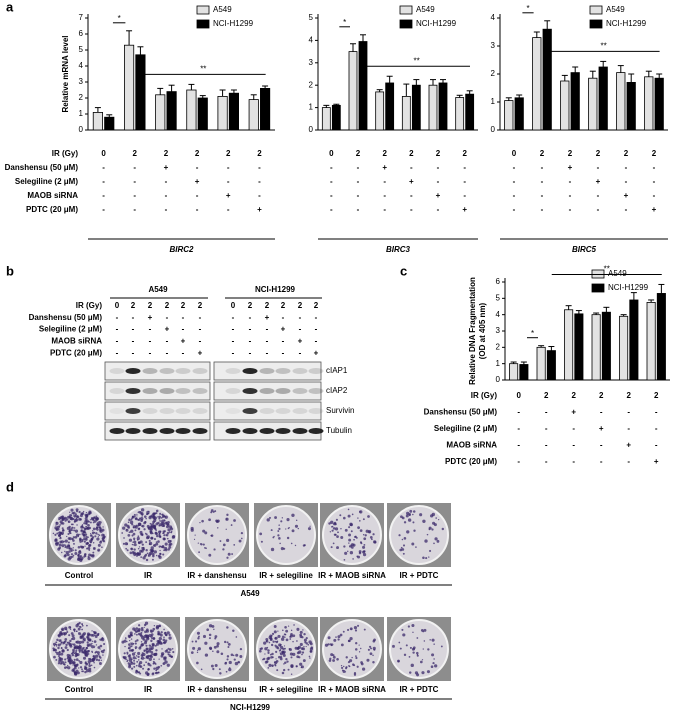  I want to click on row-cell: +, so click(150, 317).